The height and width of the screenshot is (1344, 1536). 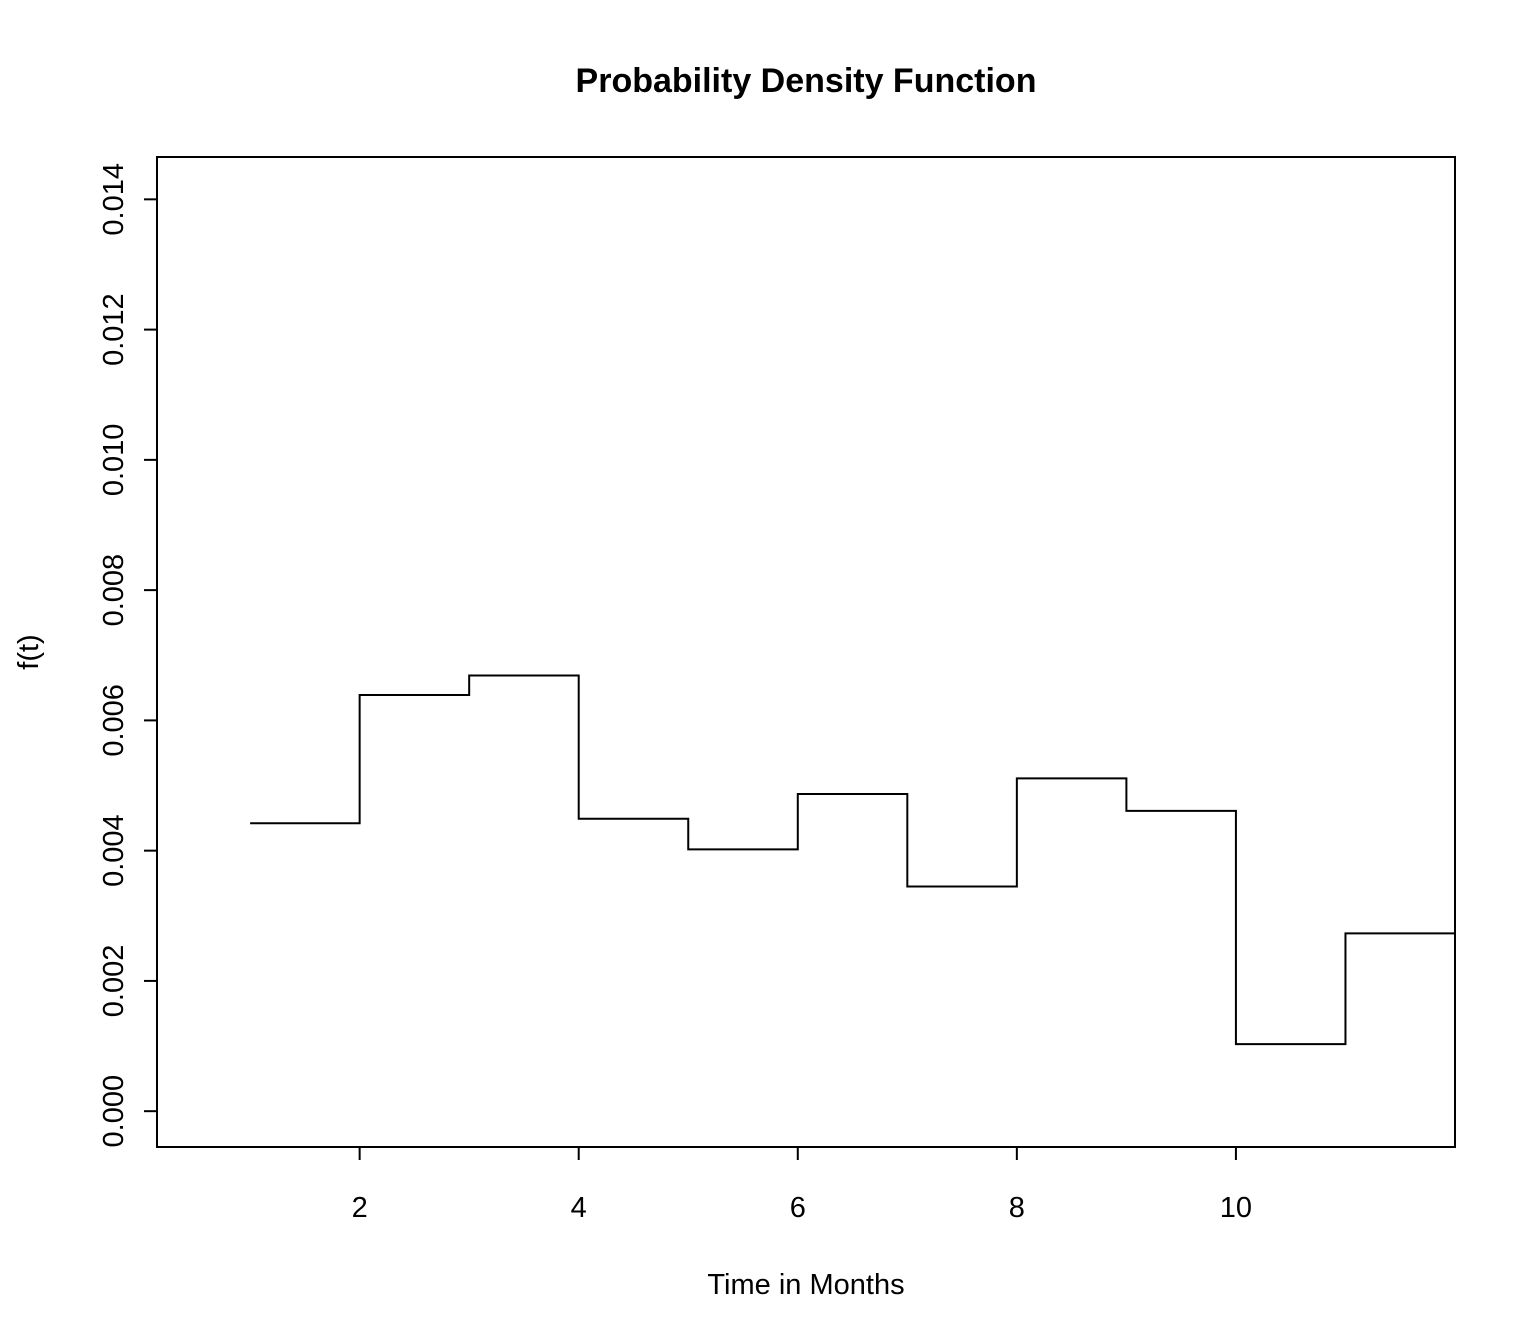 What do you see at coordinates (114, 199) in the screenshot?
I see `y-tick-label: 0.014` at bounding box center [114, 199].